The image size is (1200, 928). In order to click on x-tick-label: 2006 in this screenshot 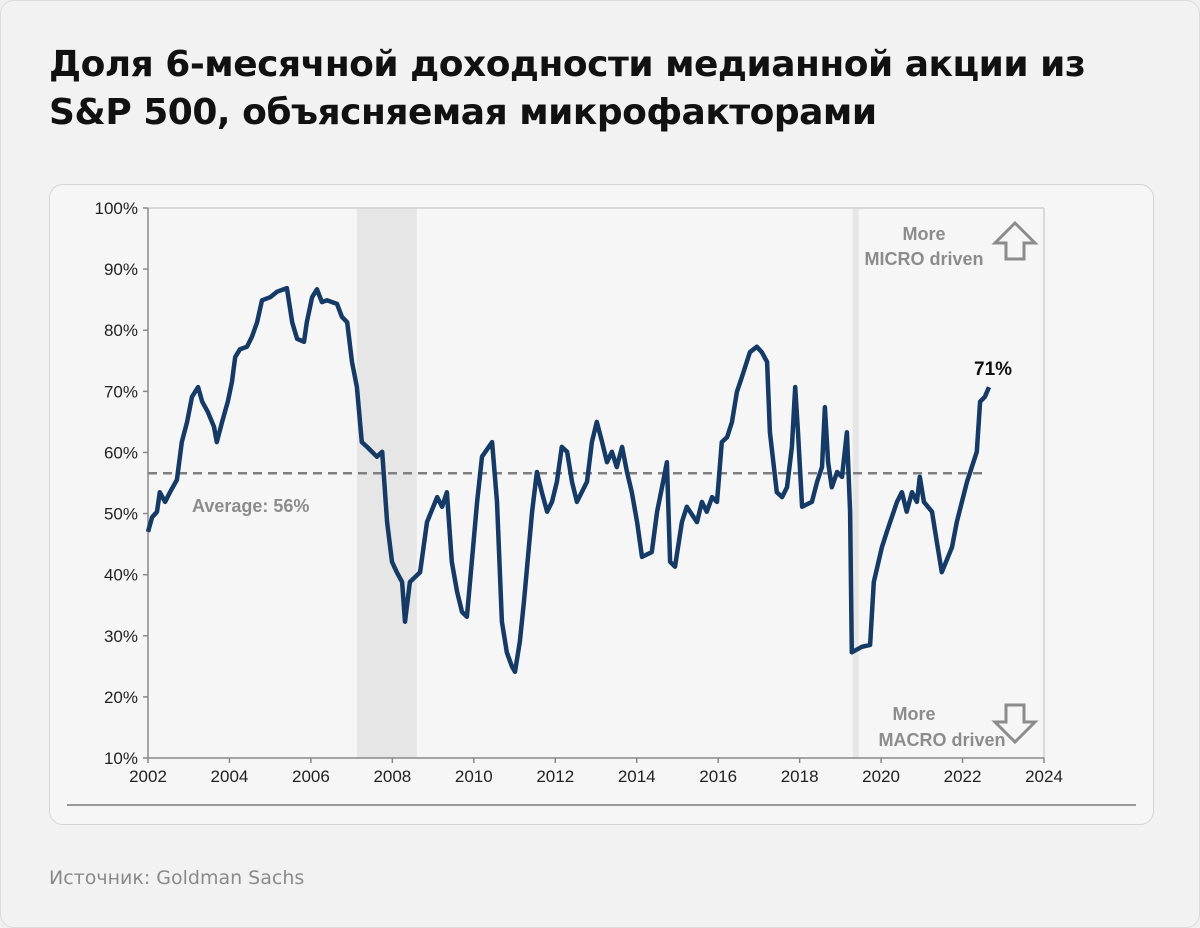, I will do `click(311, 776)`.